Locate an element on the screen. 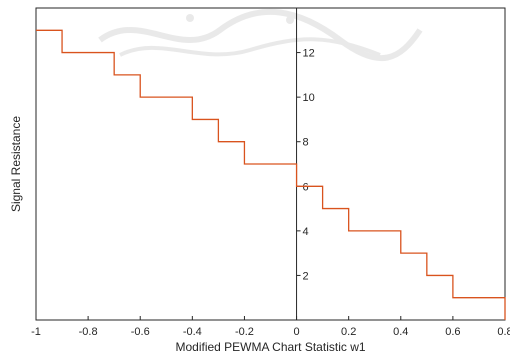 This screenshot has height=356, width=510. y-tick-label: 10 is located at coordinates (309, 98).